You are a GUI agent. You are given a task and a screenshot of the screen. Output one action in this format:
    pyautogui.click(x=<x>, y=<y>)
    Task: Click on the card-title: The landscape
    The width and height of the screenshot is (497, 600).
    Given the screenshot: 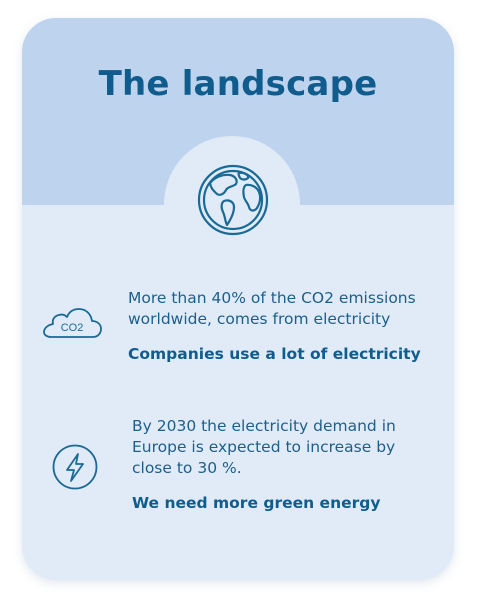 What is the action you would take?
    pyautogui.click(x=238, y=84)
    